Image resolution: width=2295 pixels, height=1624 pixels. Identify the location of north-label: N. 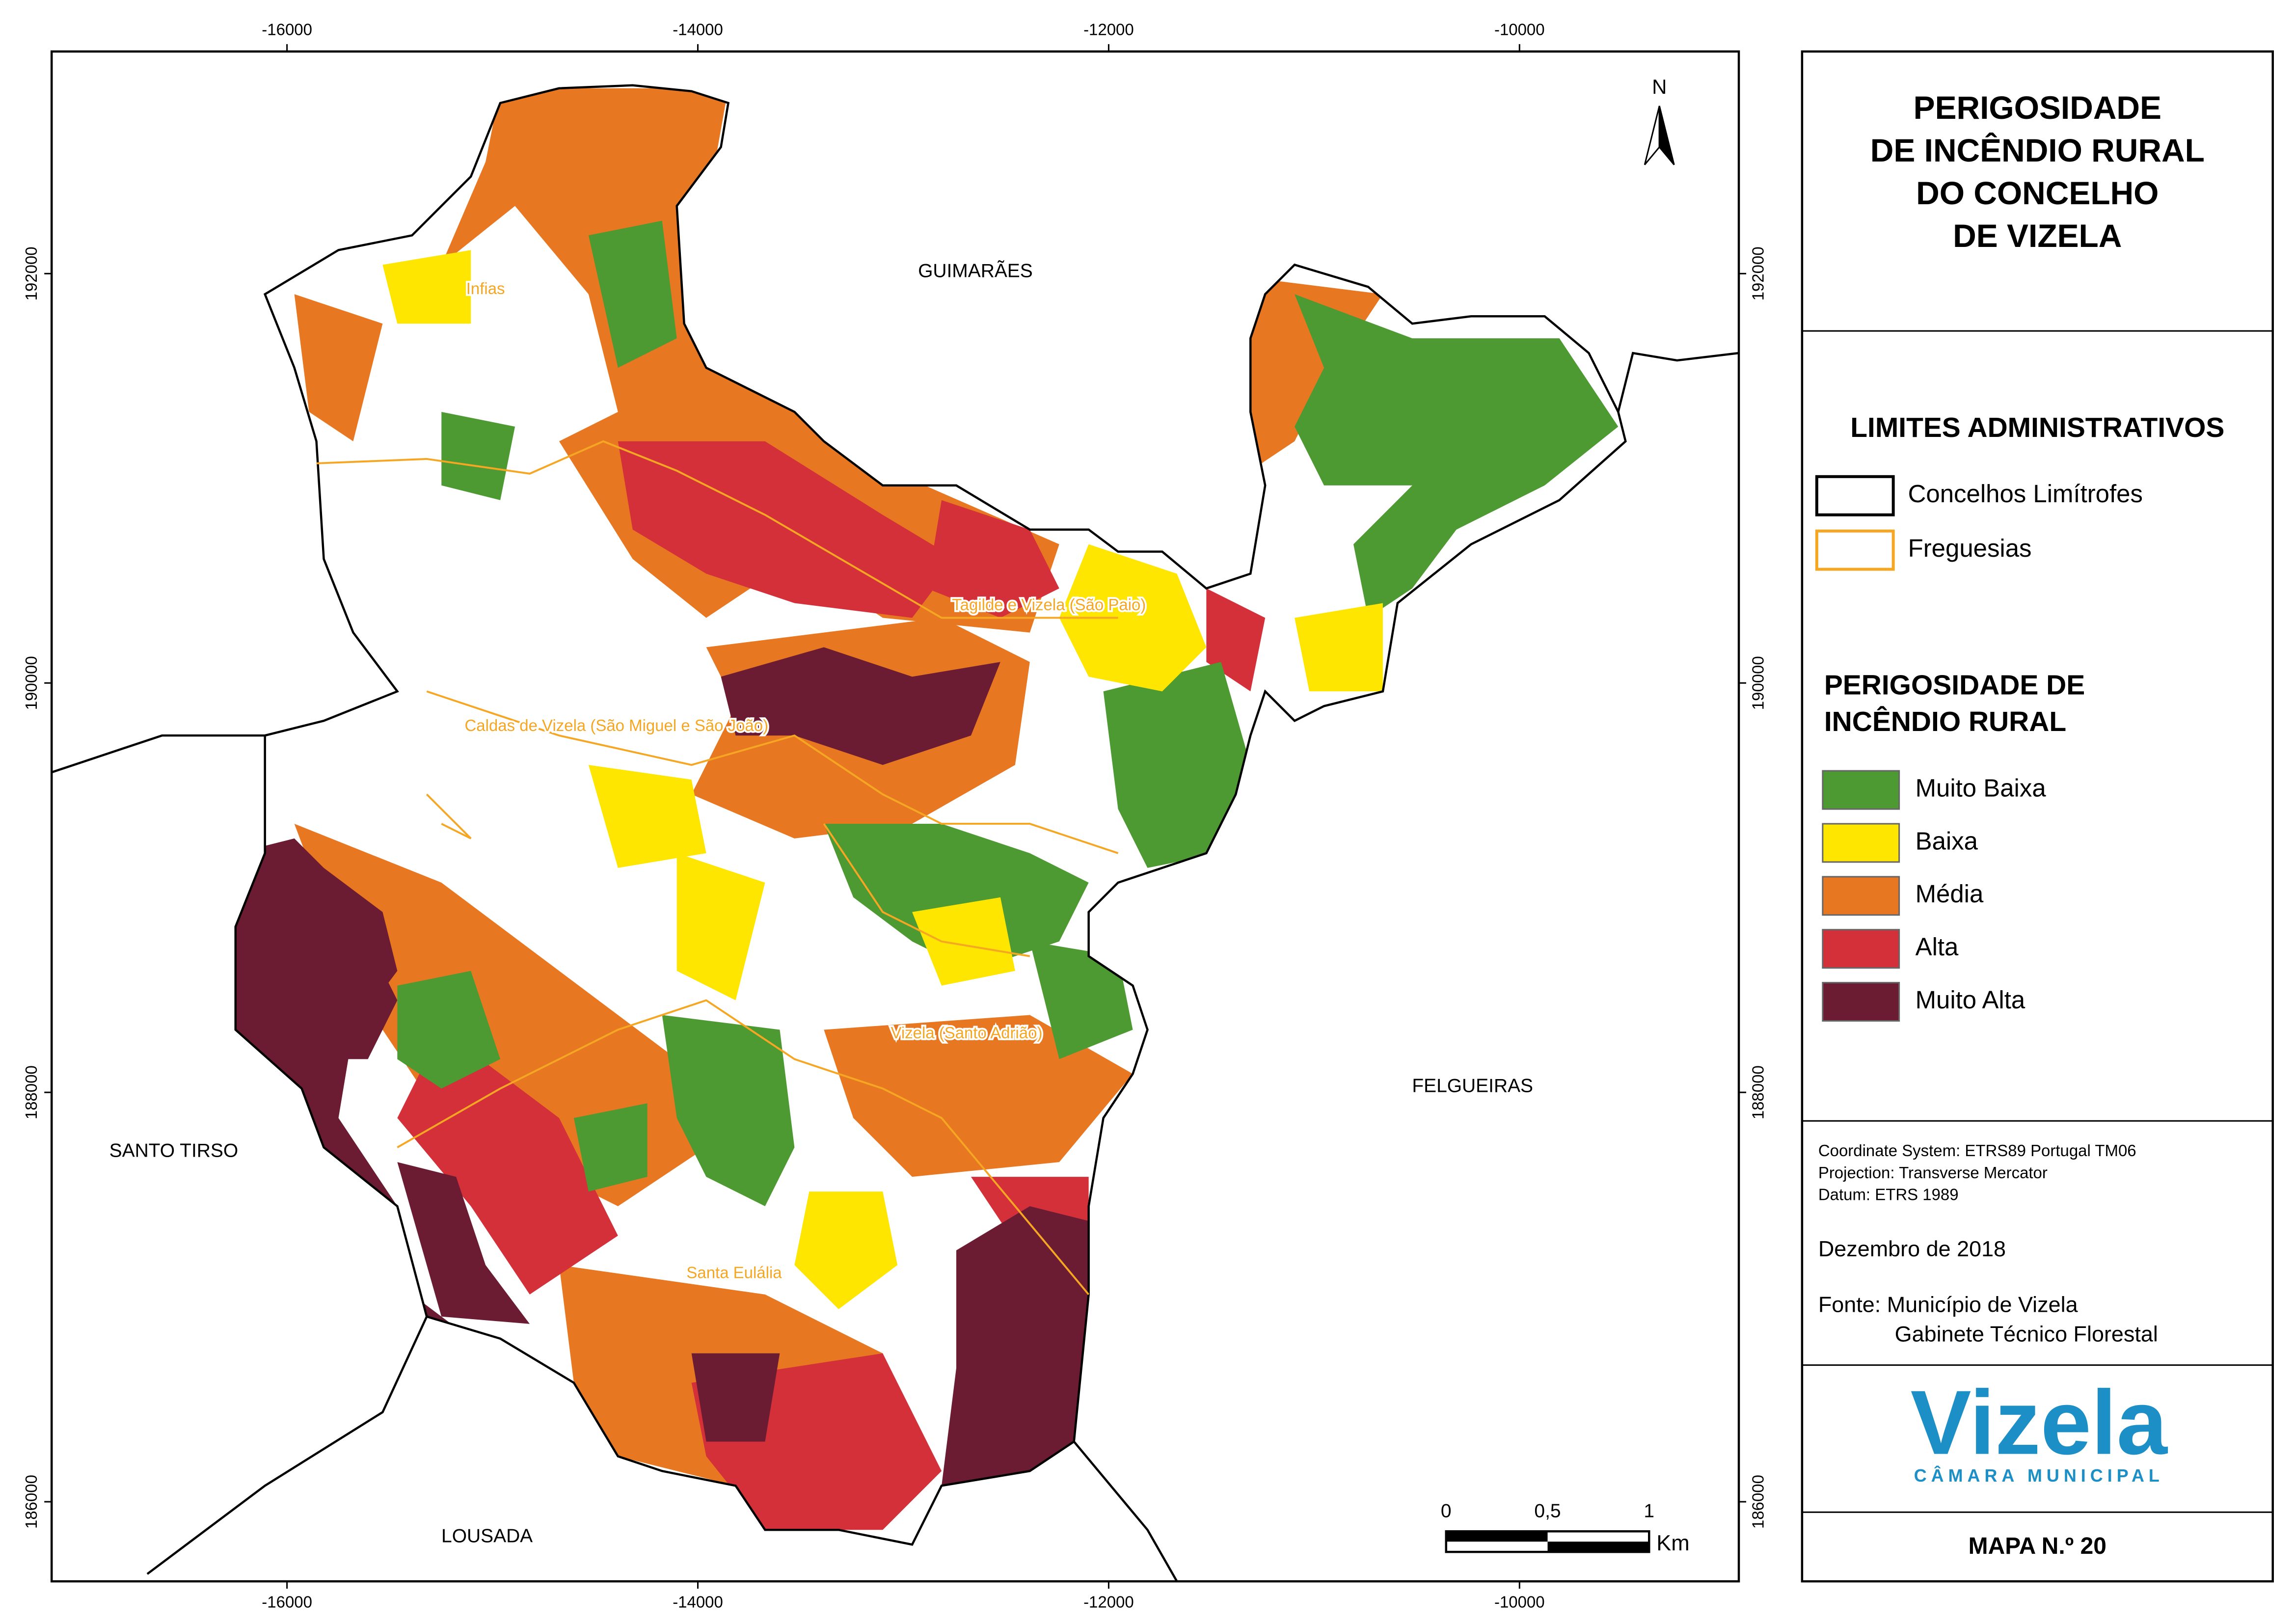
(1659, 86).